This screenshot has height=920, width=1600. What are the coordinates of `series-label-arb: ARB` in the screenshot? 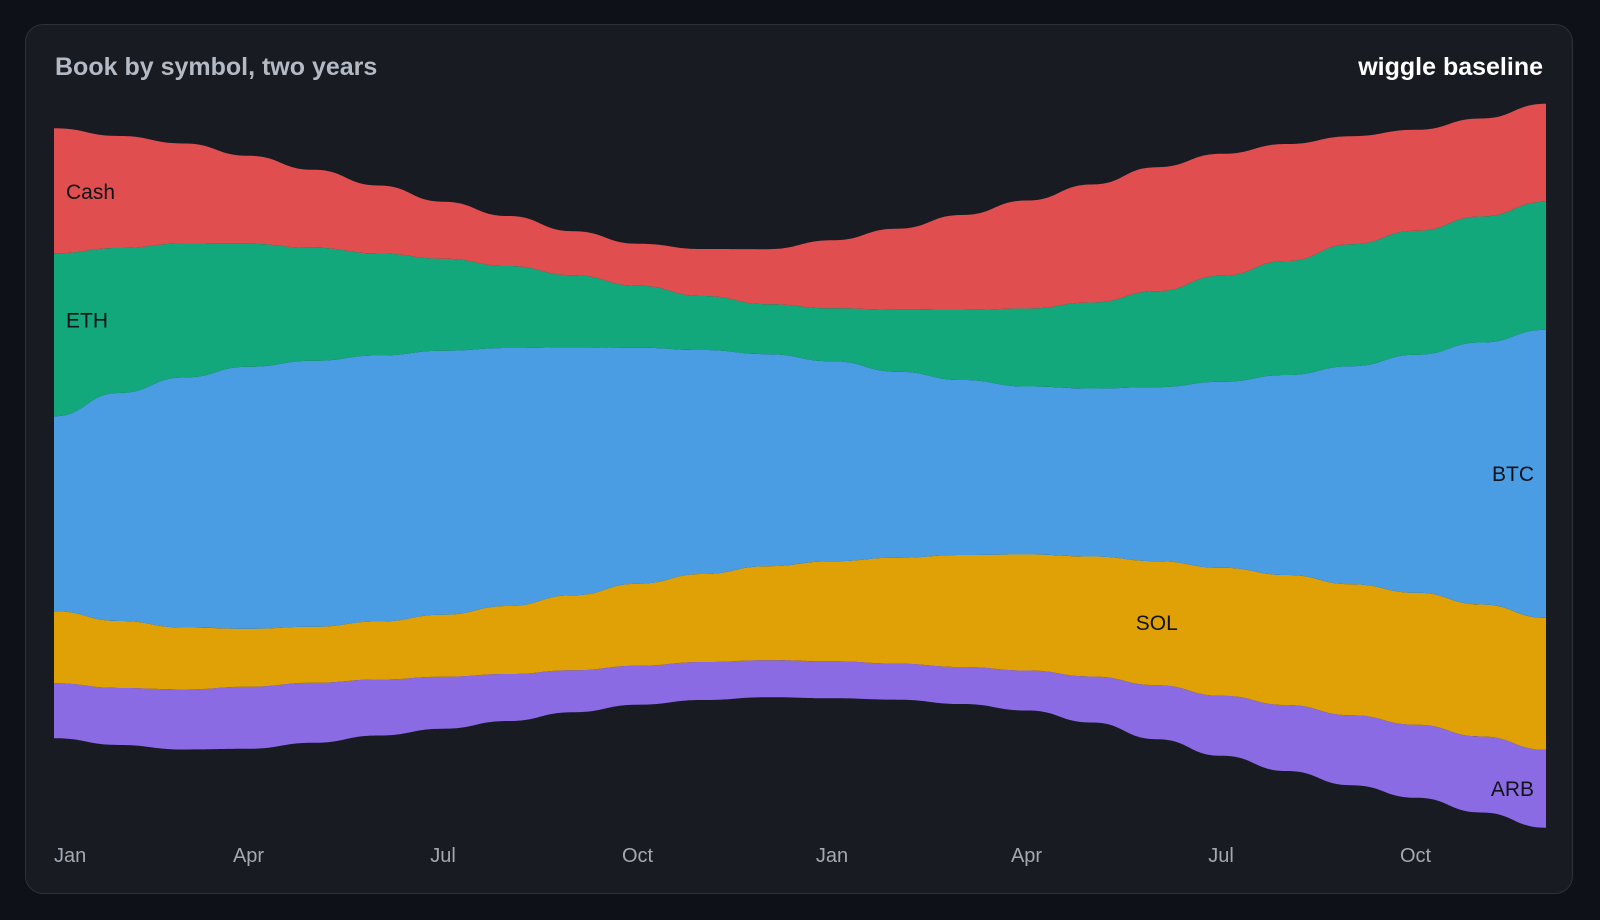 It's located at (1512, 789).